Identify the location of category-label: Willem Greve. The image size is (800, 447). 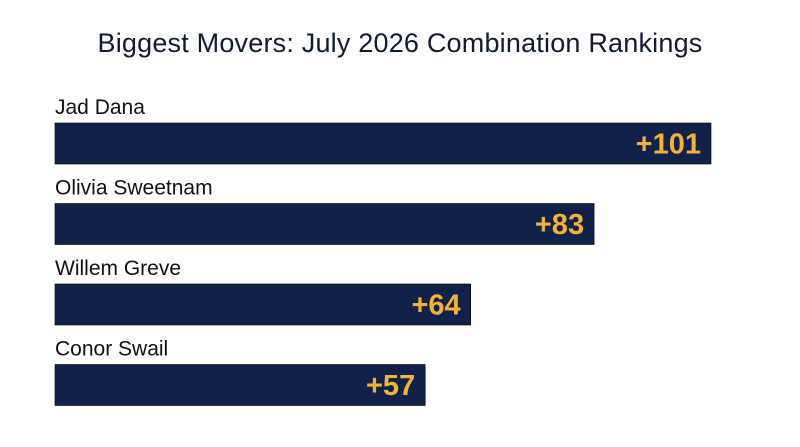
(118, 268).